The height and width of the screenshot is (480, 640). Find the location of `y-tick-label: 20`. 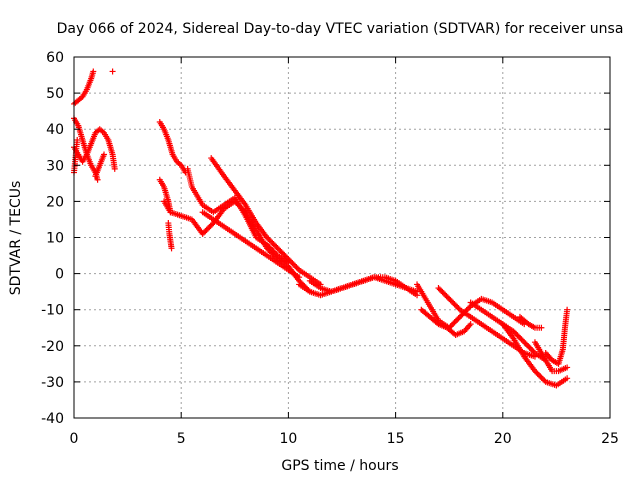

y-tick-label: 20 is located at coordinates (55, 202).